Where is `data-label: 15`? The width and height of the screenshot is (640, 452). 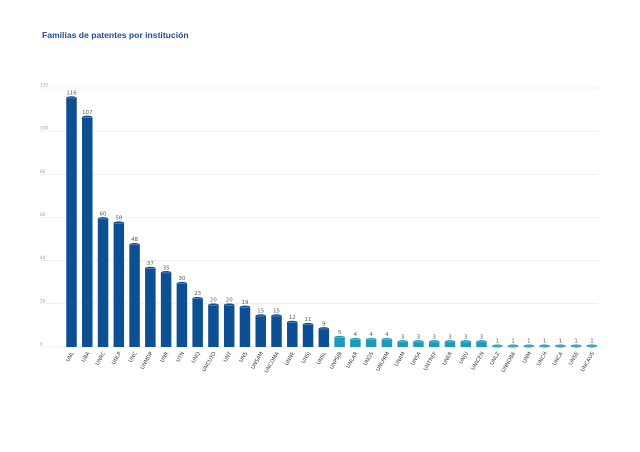 data-label: 15 is located at coordinates (276, 311).